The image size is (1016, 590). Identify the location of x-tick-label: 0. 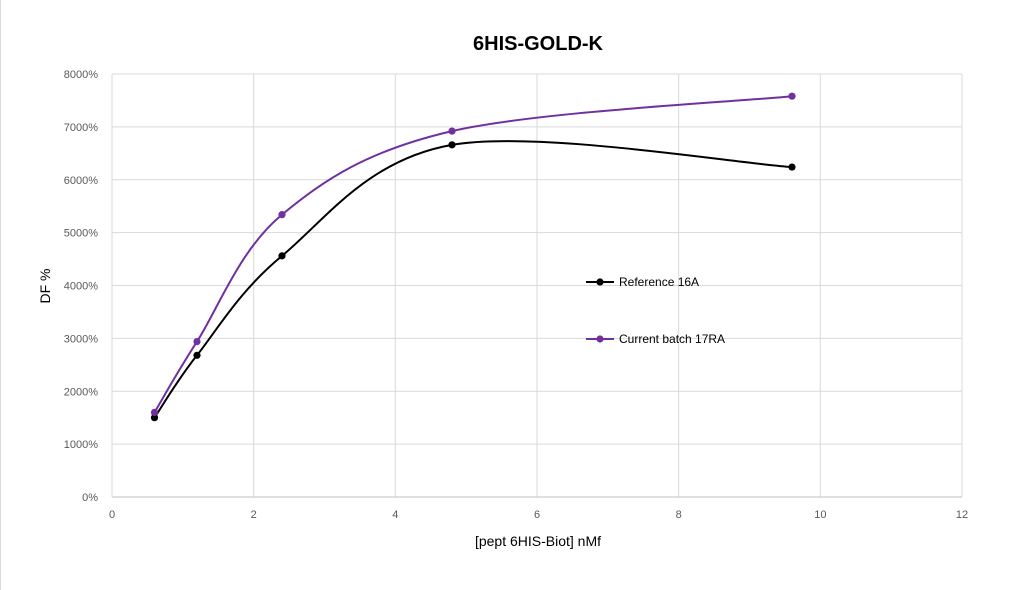
(112, 515).